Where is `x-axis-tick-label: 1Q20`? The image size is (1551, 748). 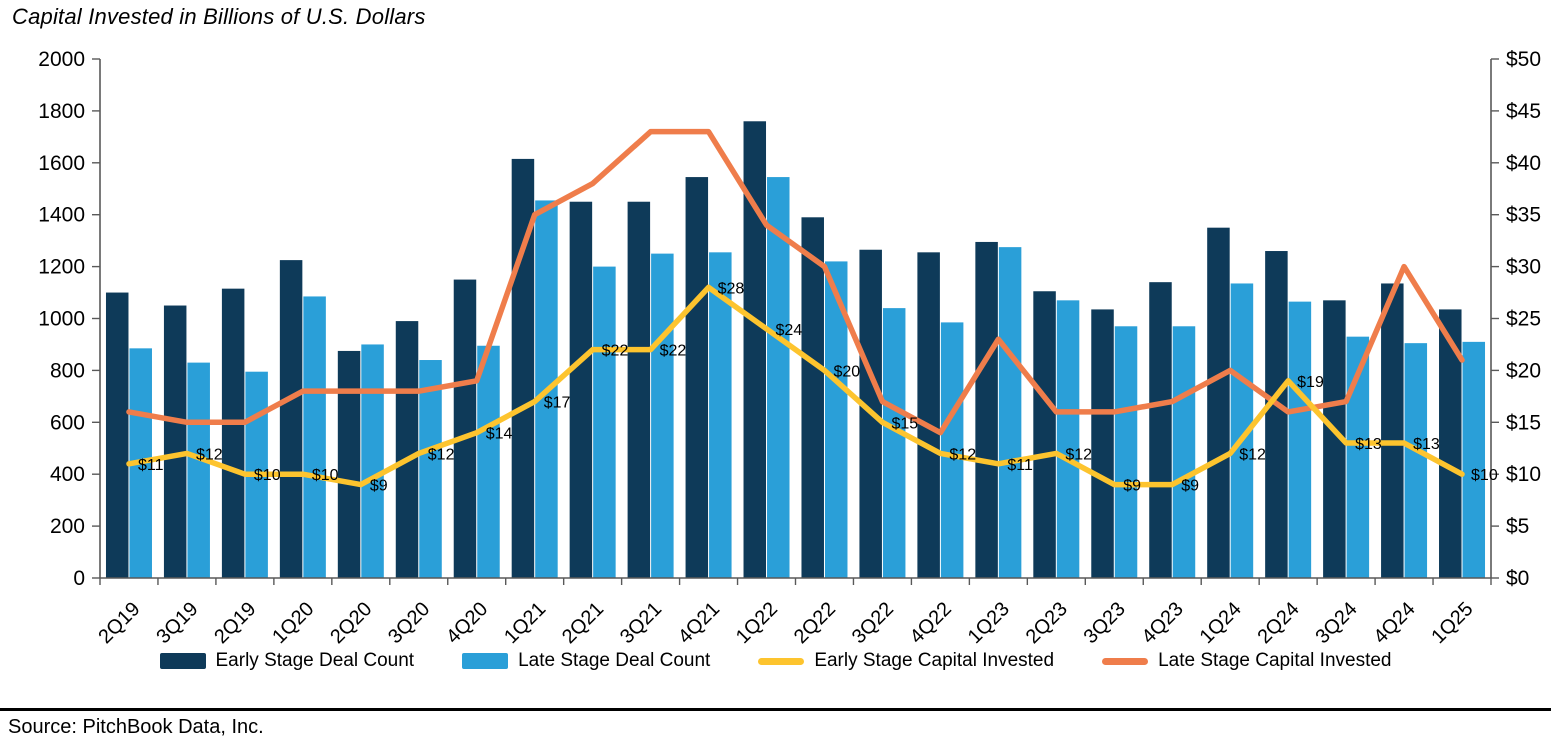 x-axis-tick-label: 1Q20 is located at coordinates (293, 623).